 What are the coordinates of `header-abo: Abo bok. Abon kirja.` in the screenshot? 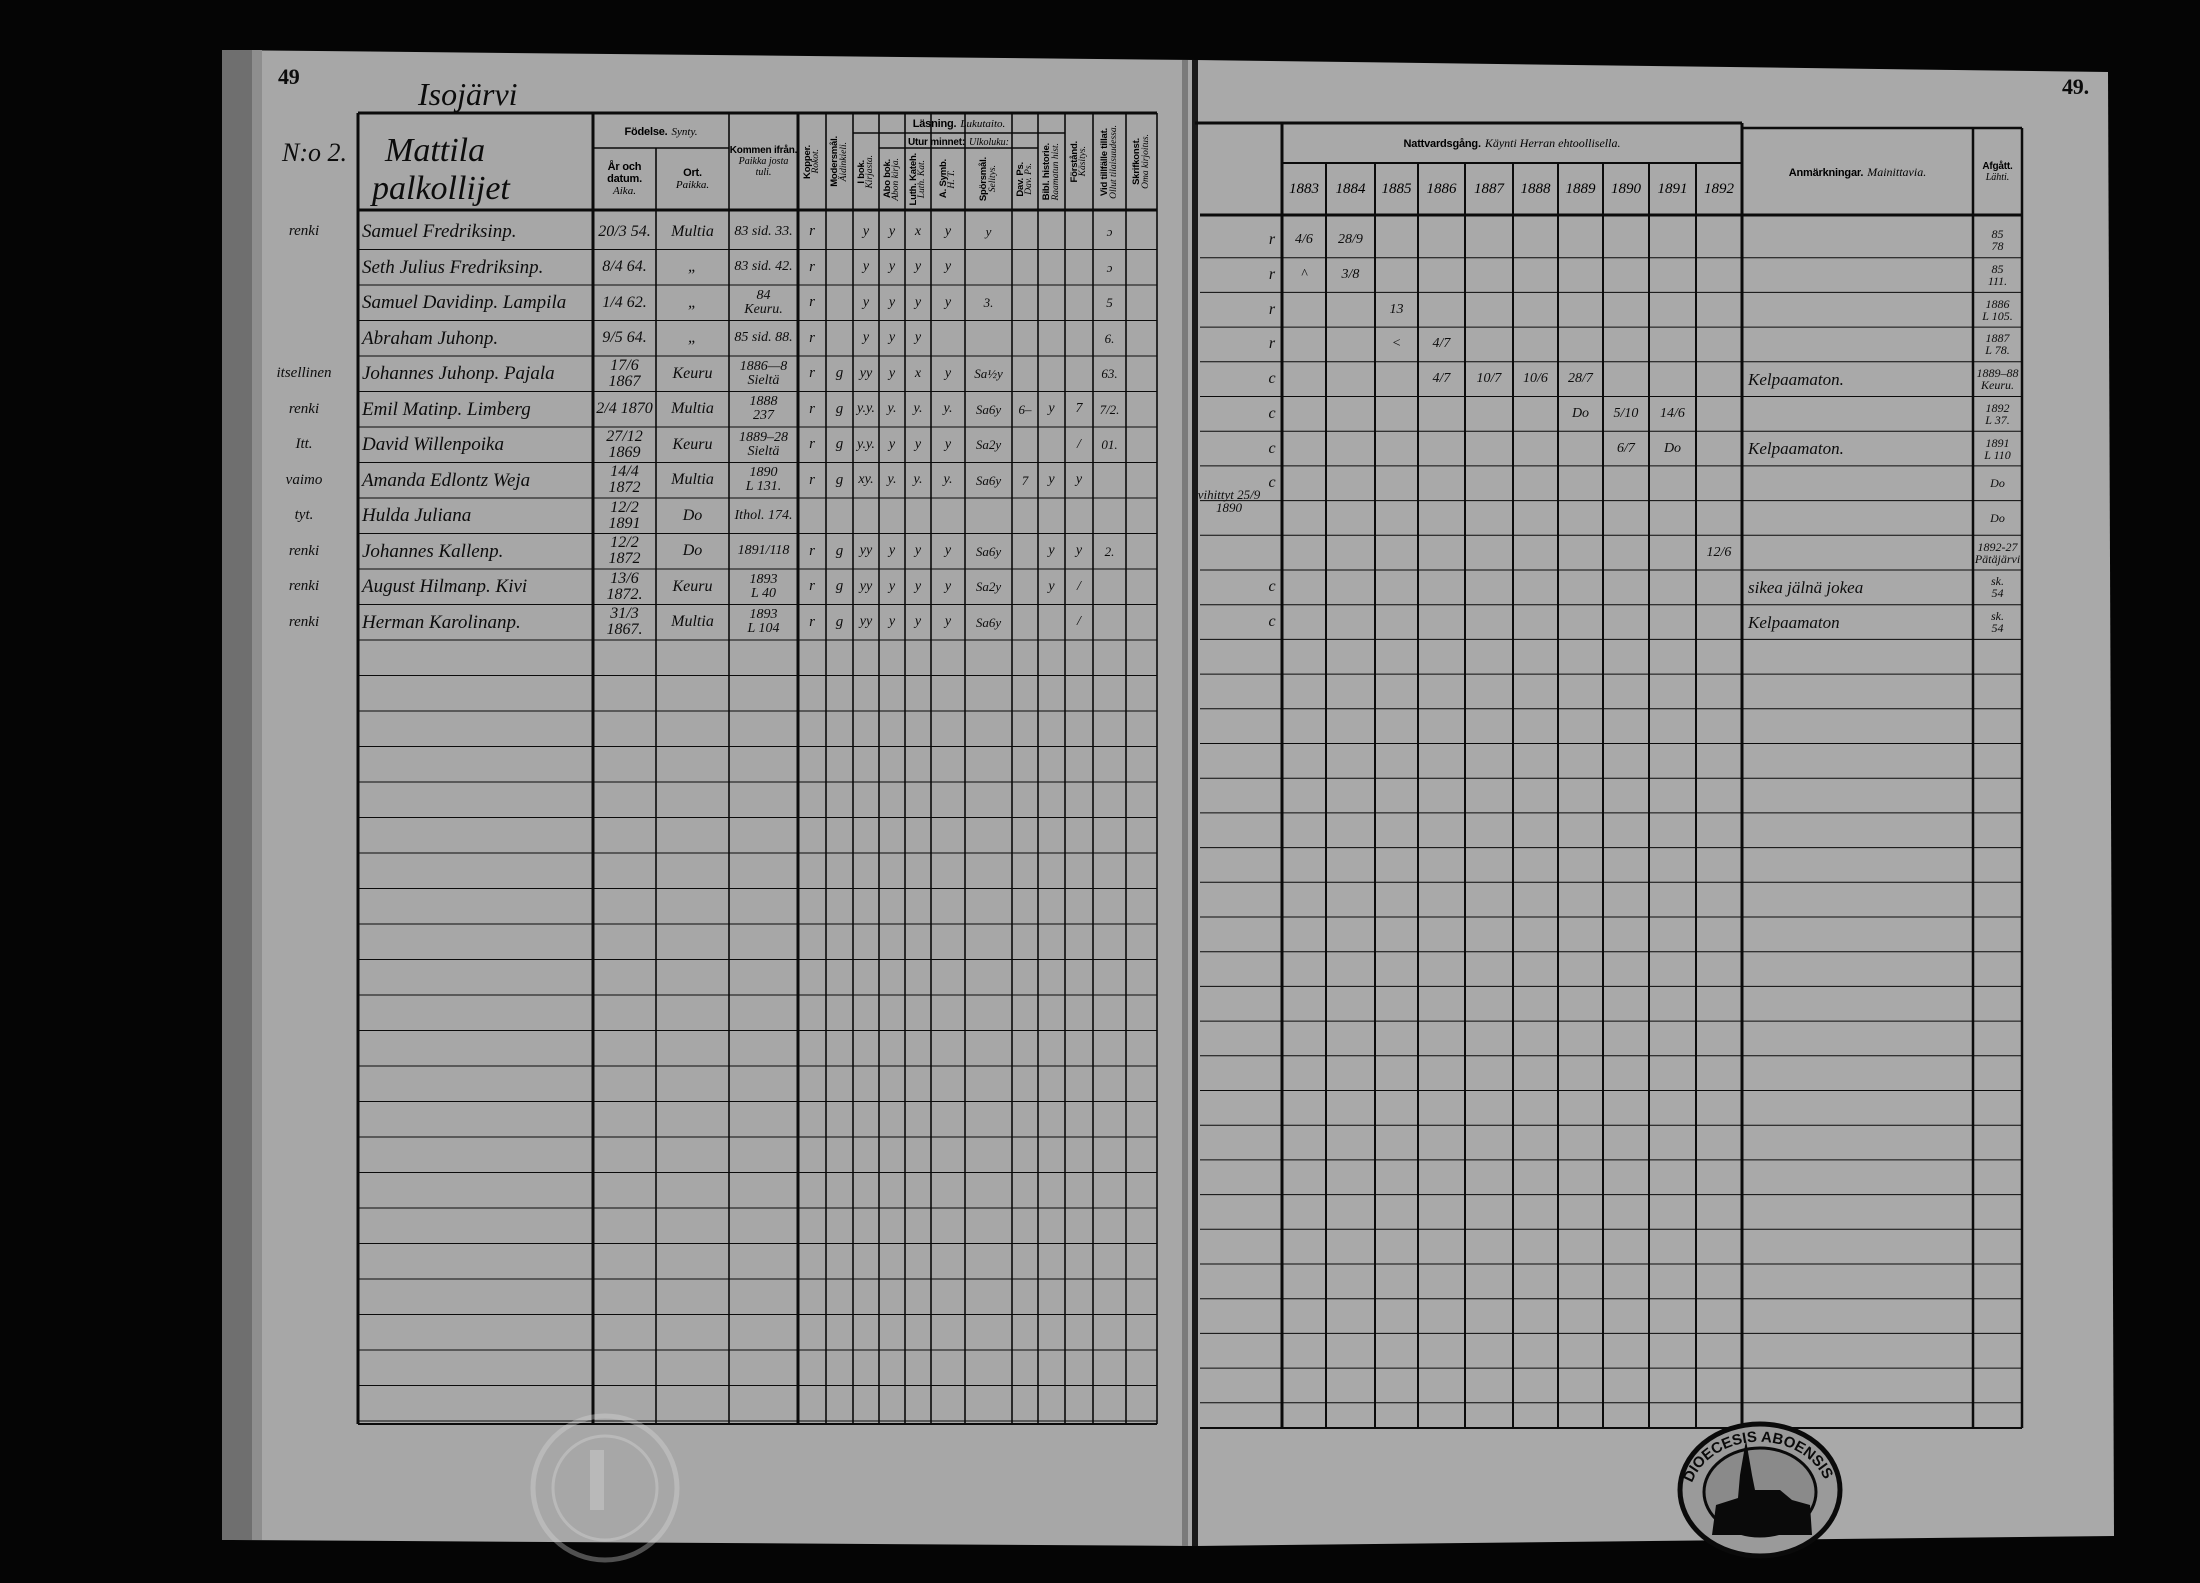 It's located at (892, 179).